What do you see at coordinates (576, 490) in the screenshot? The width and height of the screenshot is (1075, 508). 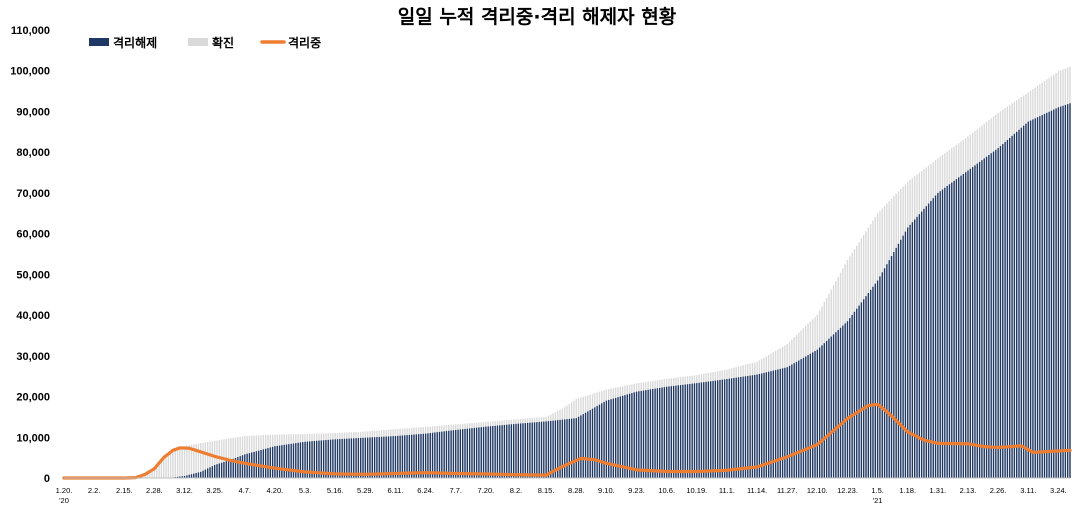 I see `x-tick-label: 8.28.` at bounding box center [576, 490].